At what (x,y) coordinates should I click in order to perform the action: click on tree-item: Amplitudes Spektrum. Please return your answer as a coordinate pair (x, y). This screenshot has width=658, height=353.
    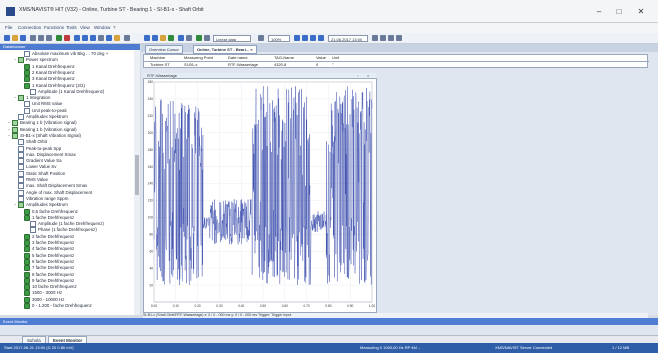
    Looking at the image, I should click on (41, 117).